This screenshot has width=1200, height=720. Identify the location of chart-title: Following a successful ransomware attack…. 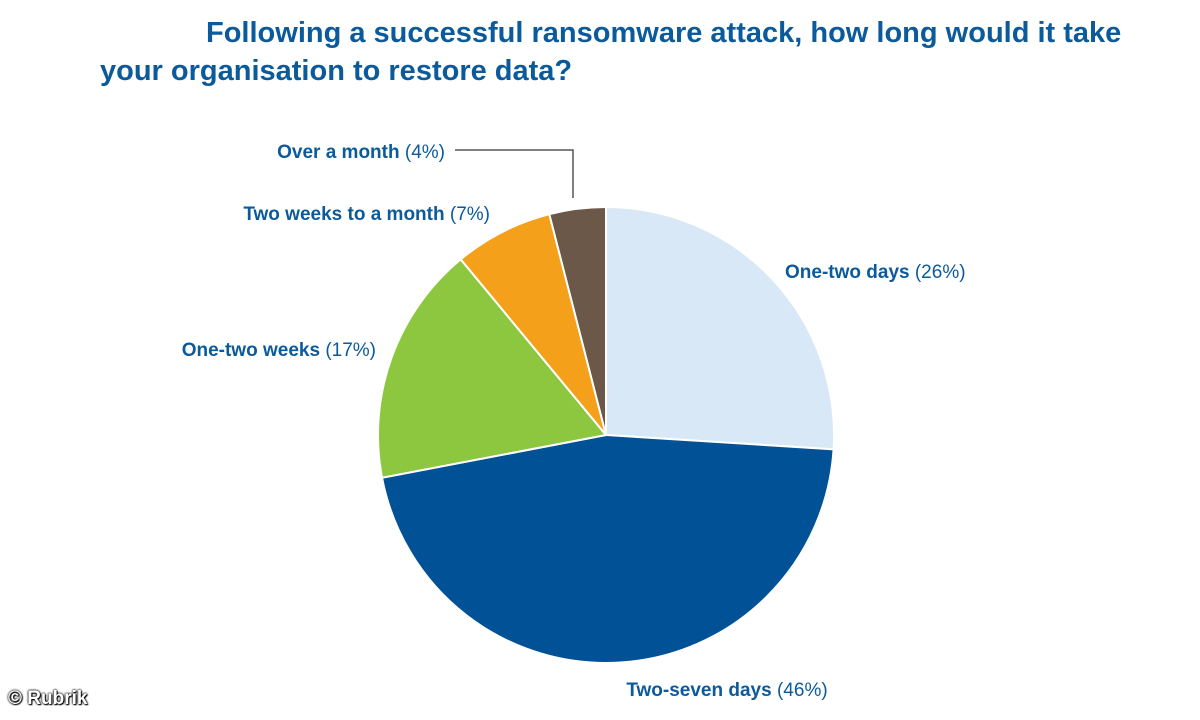
(630, 52).